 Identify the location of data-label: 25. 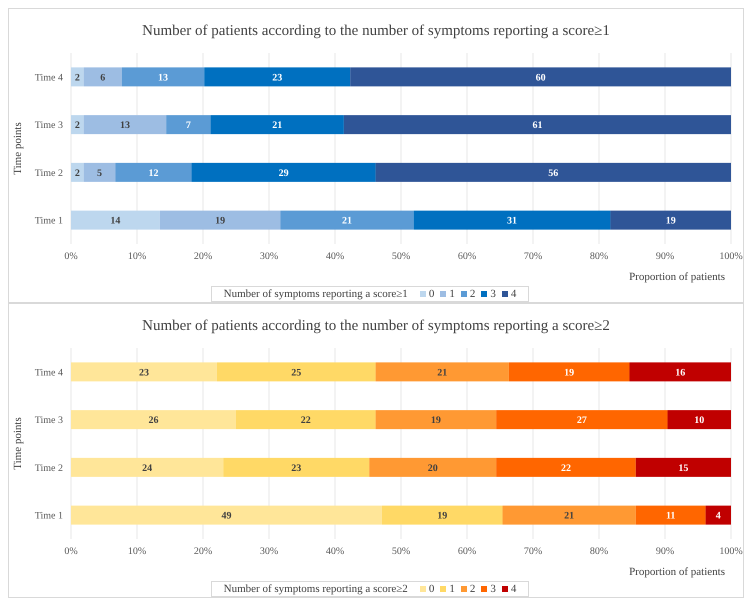
(296, 372).